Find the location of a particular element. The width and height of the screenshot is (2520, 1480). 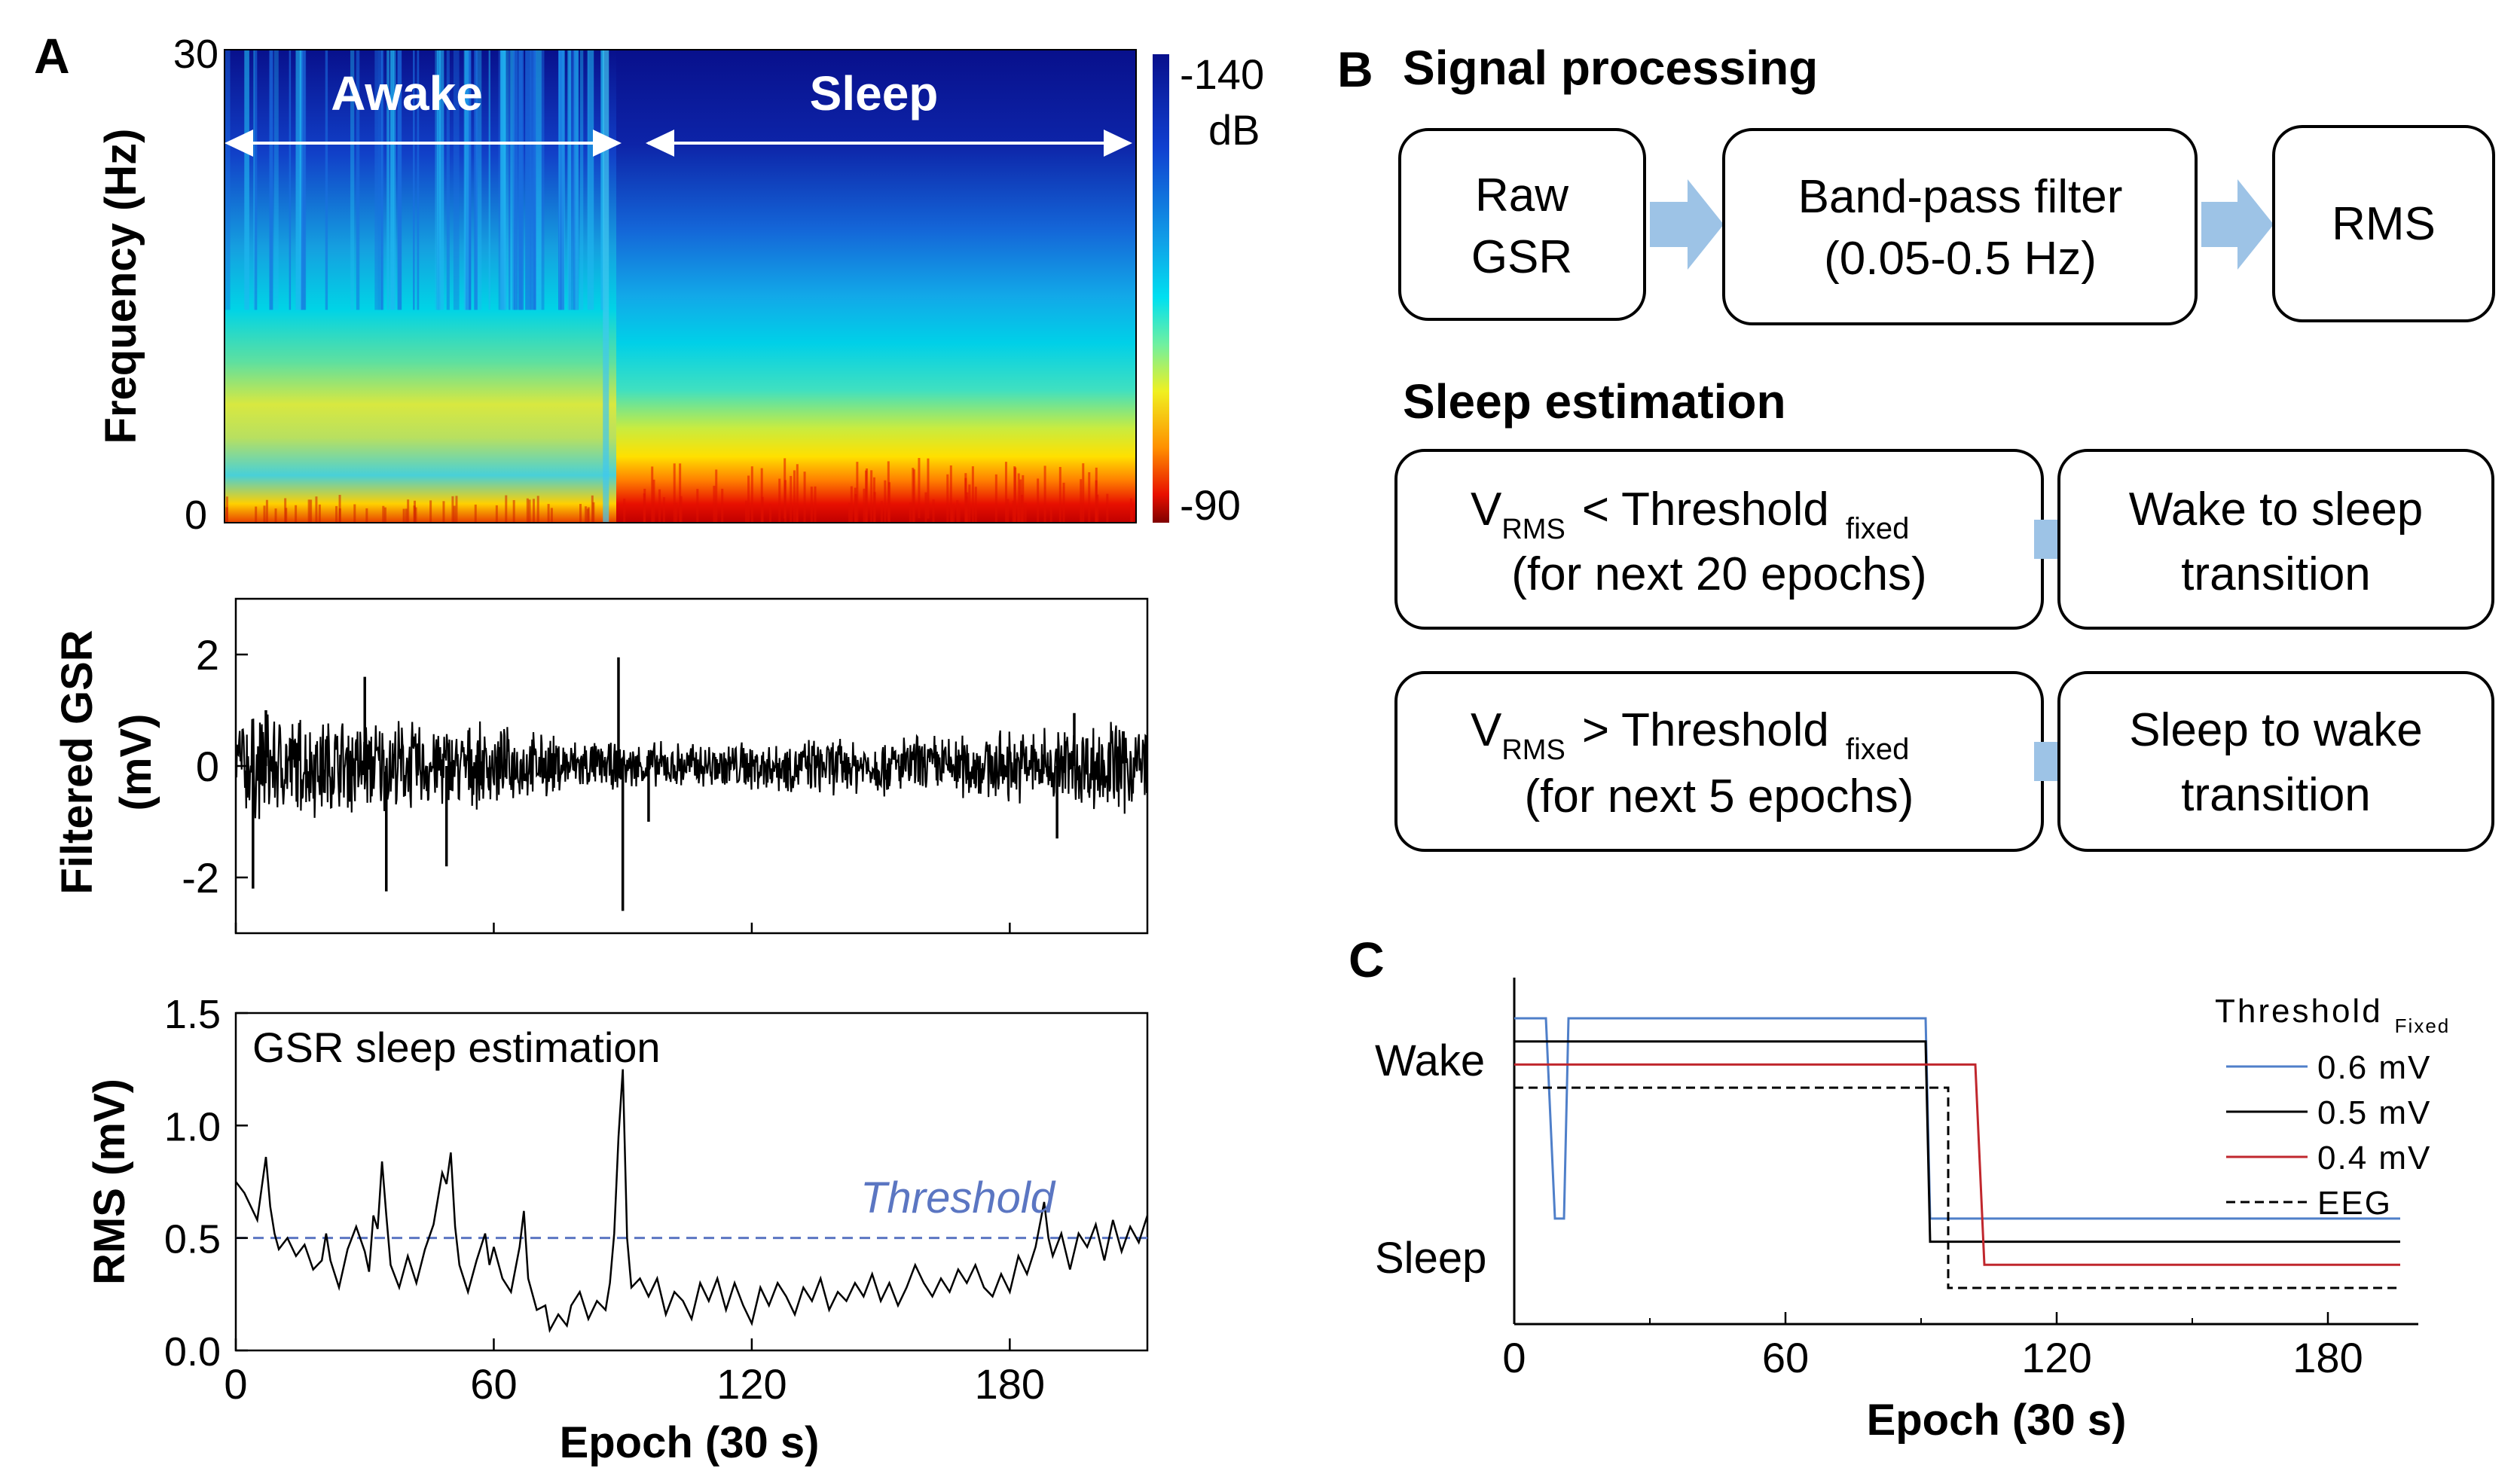

result1-line2: transition is located at coordinates (2276, 574).